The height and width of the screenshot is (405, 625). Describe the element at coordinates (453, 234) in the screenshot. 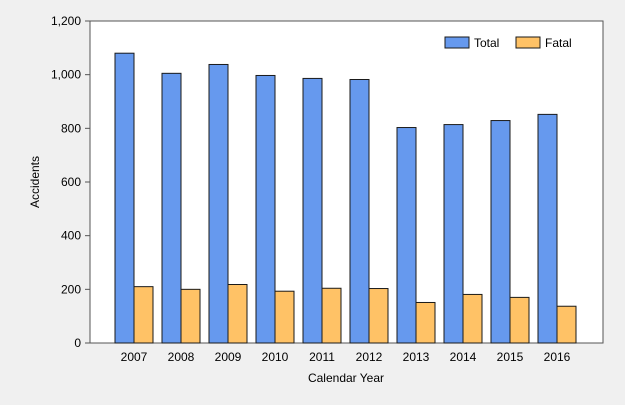

I see `bar-total-2014` at that location.